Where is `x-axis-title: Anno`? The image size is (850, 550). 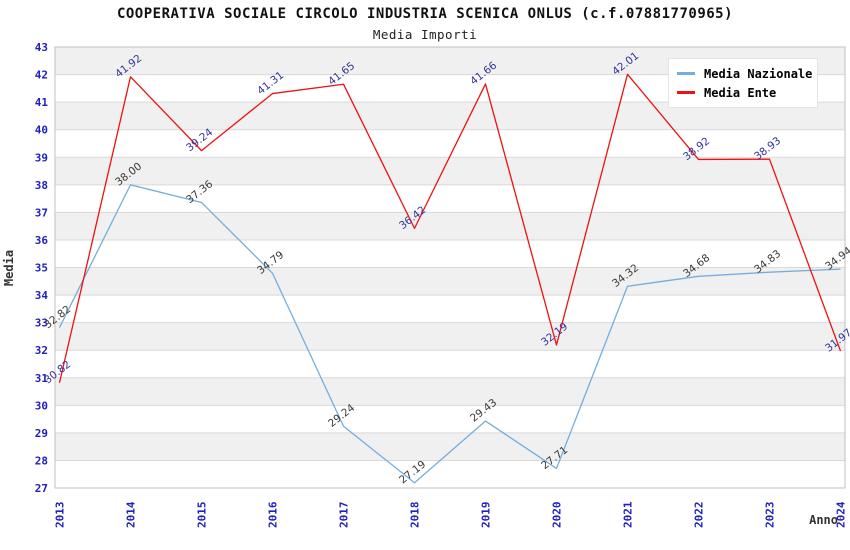
x-axis-title: Anno is located at coordinates (823, 520).